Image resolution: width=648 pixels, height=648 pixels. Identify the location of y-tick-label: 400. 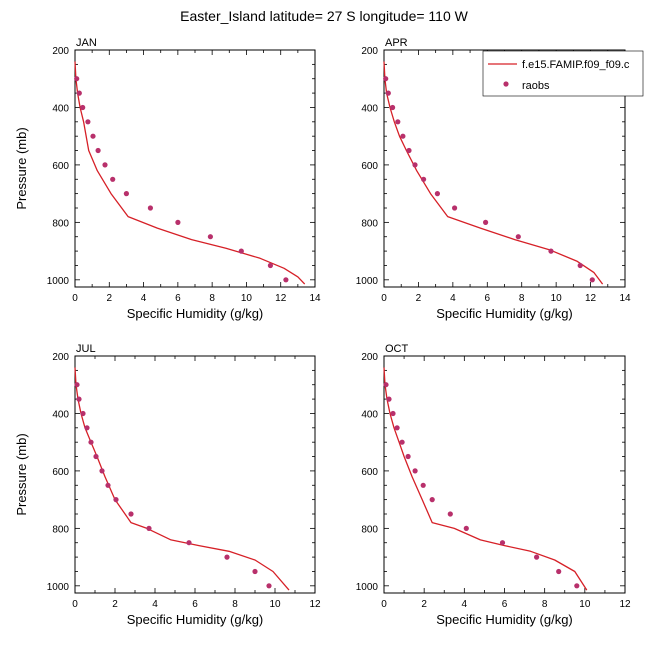
(369, 108).